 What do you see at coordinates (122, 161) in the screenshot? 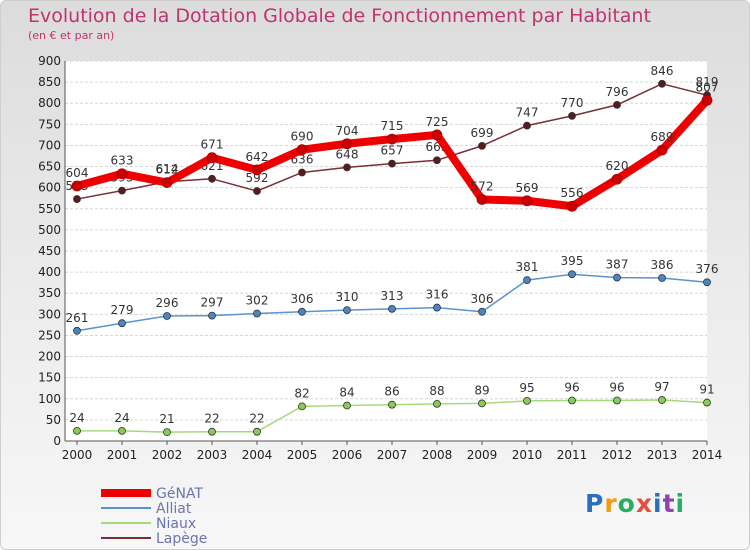
I see `data-label: 633` at bounding box center [122, 161].